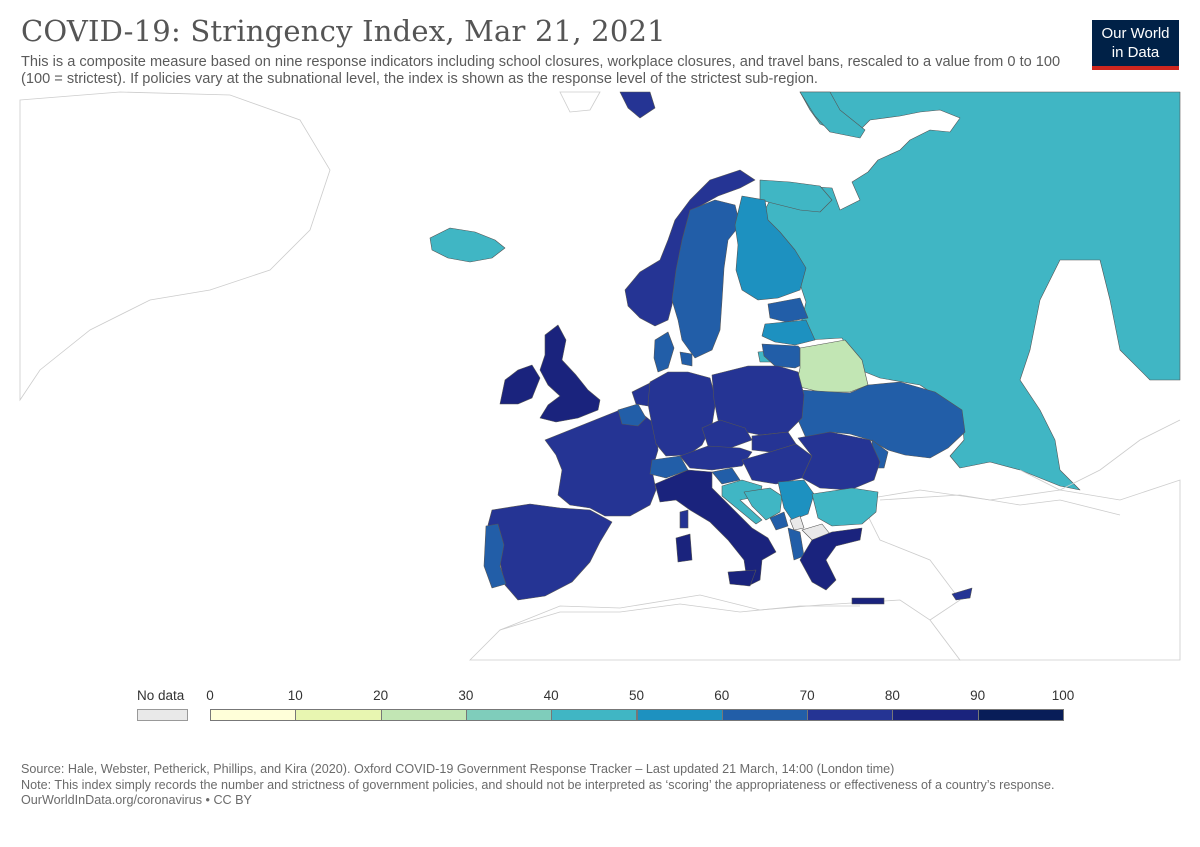 The image size is (1200, 847). What do you see at coordinates (686, 359) in the screenshot?
I see `island-zealand` at bounding box center [686, 359].